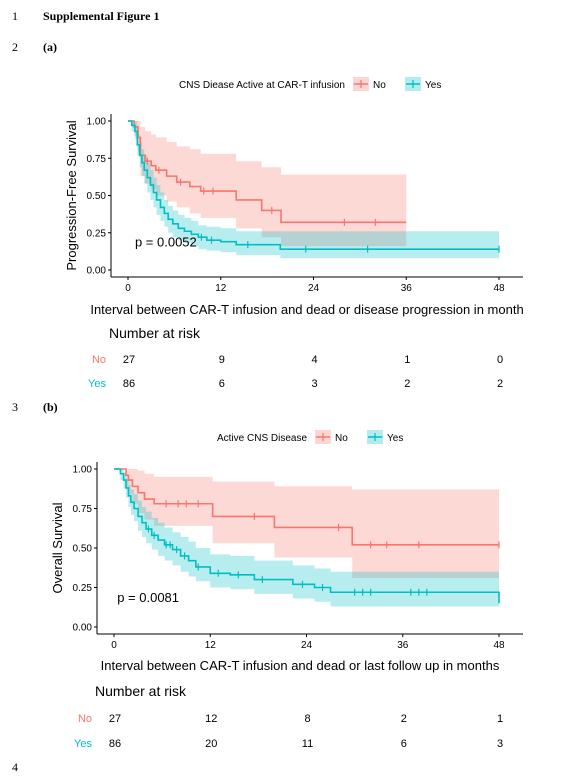 The width and height of the screenshot is (575, 778). I want to click on ci-band-yes, so click(313, 190).